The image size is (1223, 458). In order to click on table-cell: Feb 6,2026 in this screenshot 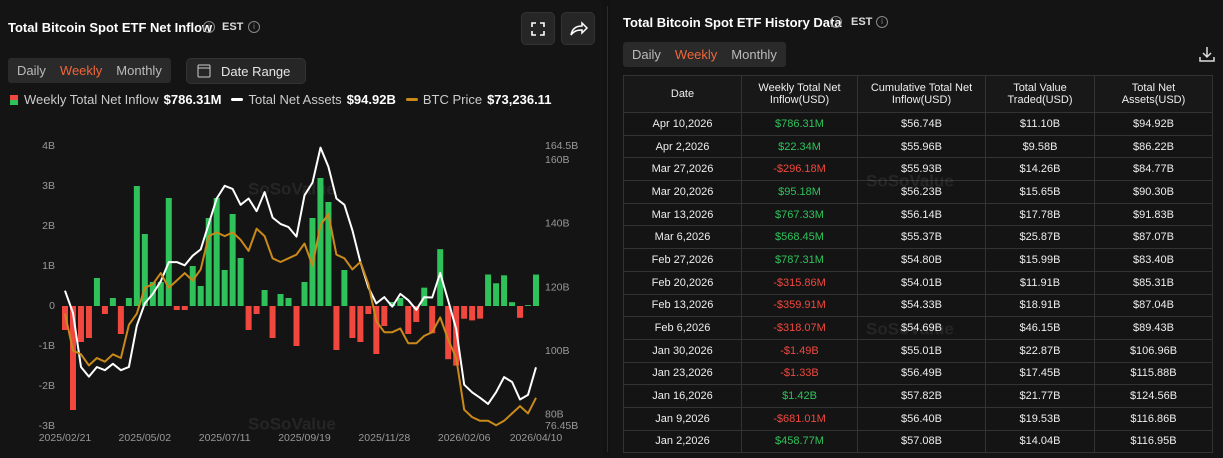, I will do `click(682, 328)`.